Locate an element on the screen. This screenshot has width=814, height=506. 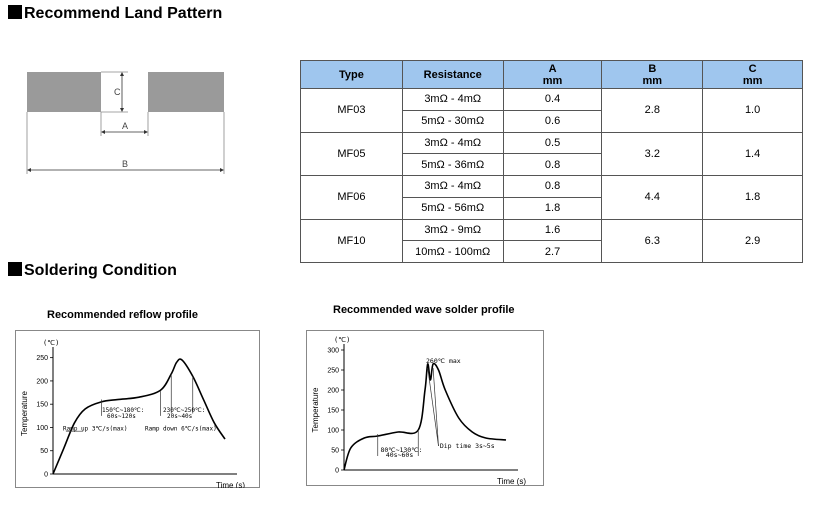
table-row: MF05 3mΩ - 4mΩ 0.5 3.2 1.4 is located at coordinates (551, 153).